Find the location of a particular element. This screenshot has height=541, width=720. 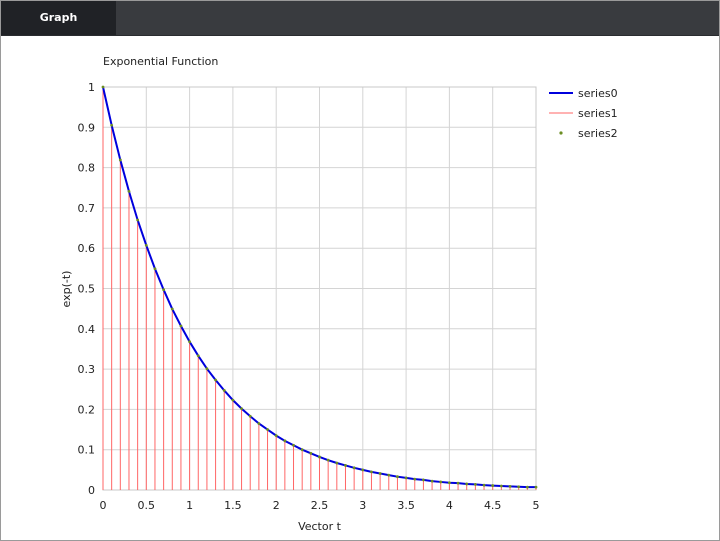

y-axis-label: exp(-t) is located at coordinates (66, 289).